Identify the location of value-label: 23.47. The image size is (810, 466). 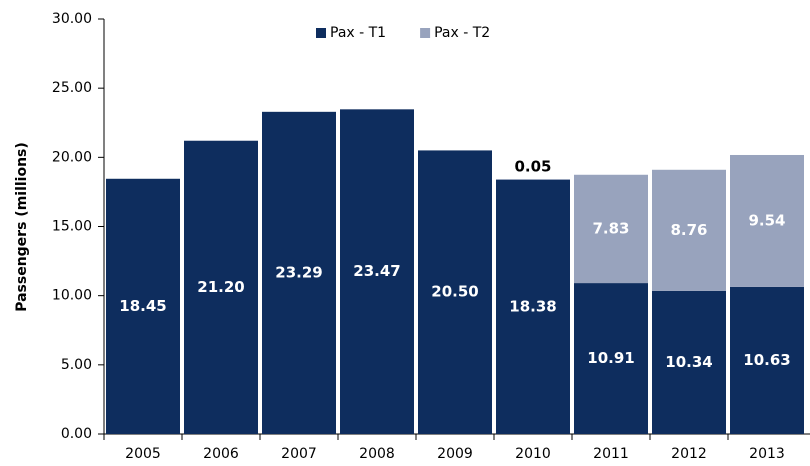
(376, 271).